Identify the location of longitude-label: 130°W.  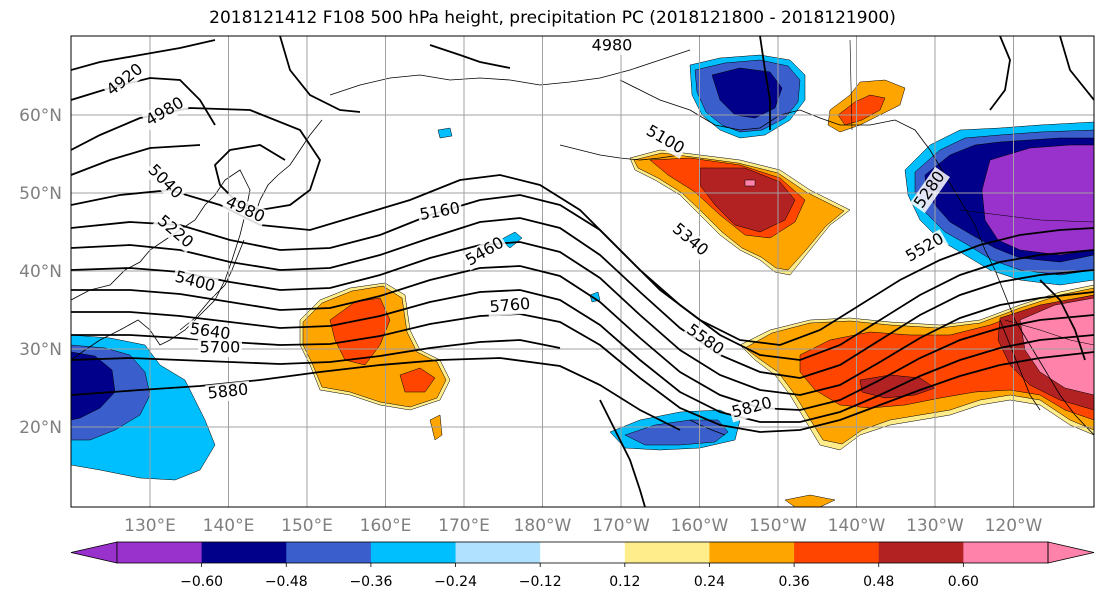
(935, 526).